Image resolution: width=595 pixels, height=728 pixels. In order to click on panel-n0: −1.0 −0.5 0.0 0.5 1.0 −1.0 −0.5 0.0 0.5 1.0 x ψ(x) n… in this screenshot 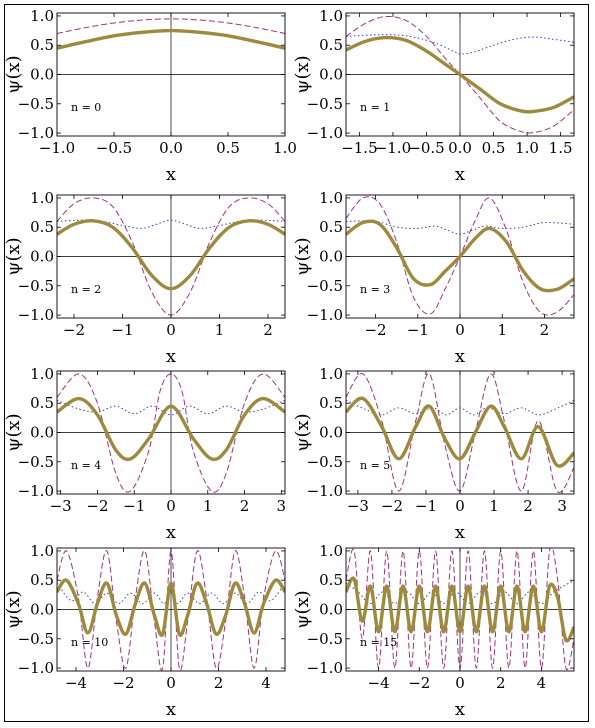, I will do `click(151, 96)`.